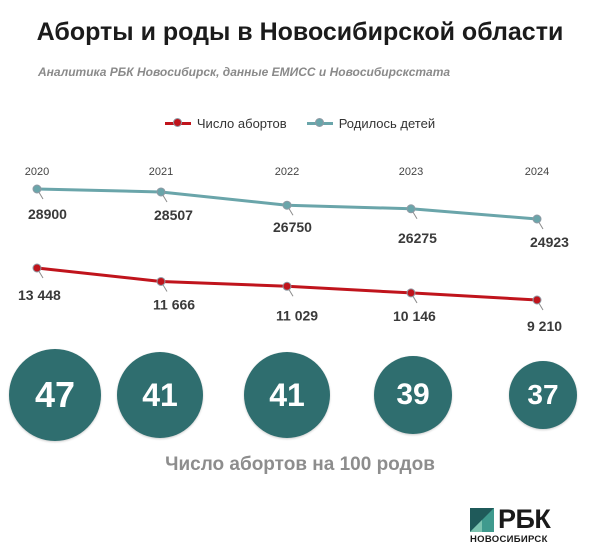  I want to click on year-label-2021: 2021, so click(161, 172).